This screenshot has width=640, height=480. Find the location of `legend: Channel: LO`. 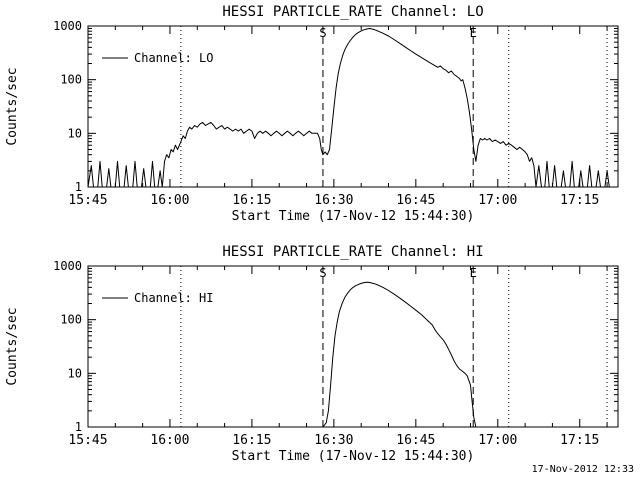

legend: Channel: LO is located at coordinates (157, 58).